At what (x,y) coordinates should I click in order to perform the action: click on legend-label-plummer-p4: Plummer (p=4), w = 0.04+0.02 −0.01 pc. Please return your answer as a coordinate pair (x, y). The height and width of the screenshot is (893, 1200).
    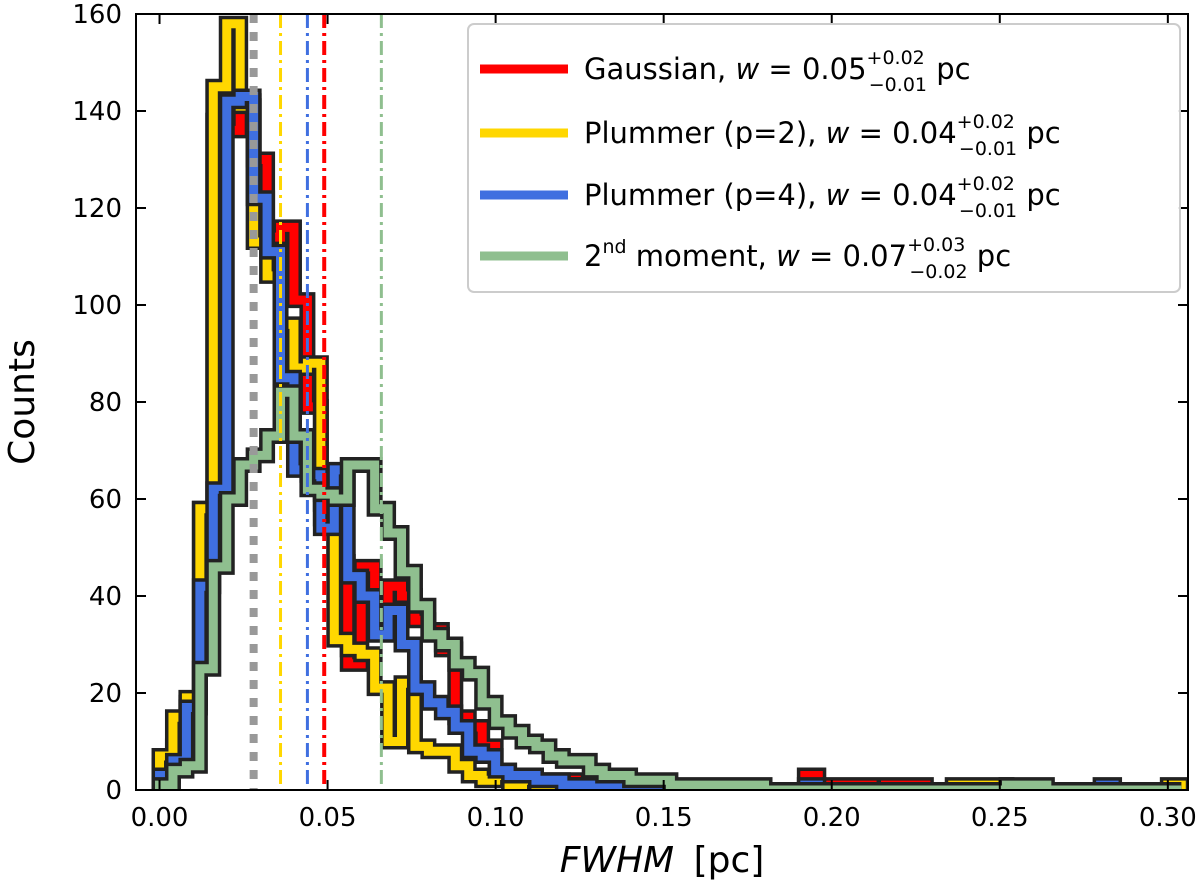
    Looking at the image, I should click on (822, 197).